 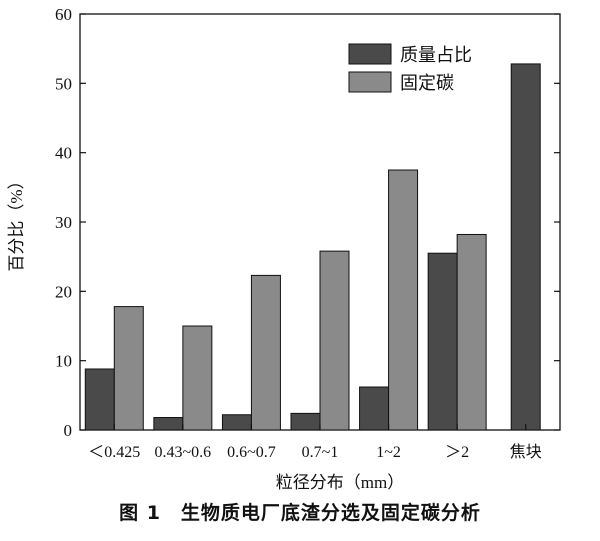 I want to click on x-tick-label: ＞2, so click(x=457, y=452).